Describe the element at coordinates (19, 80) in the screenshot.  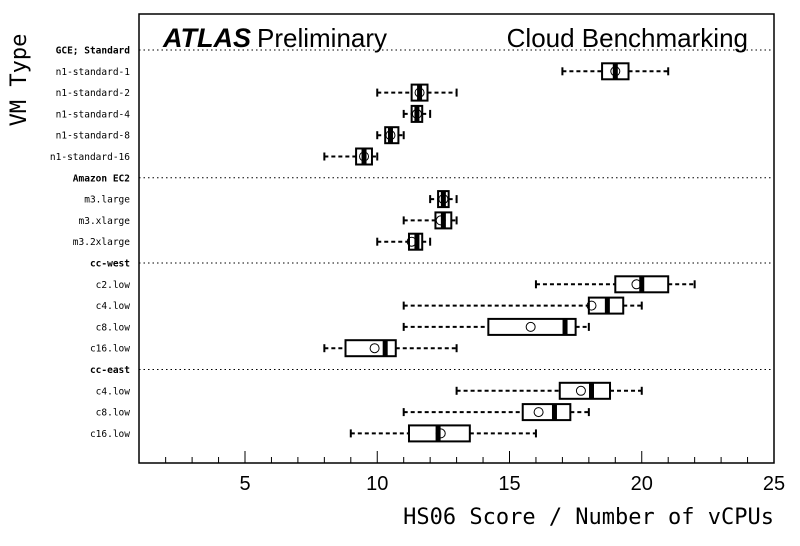
I see `y-axis-label: VM Type` at that location.